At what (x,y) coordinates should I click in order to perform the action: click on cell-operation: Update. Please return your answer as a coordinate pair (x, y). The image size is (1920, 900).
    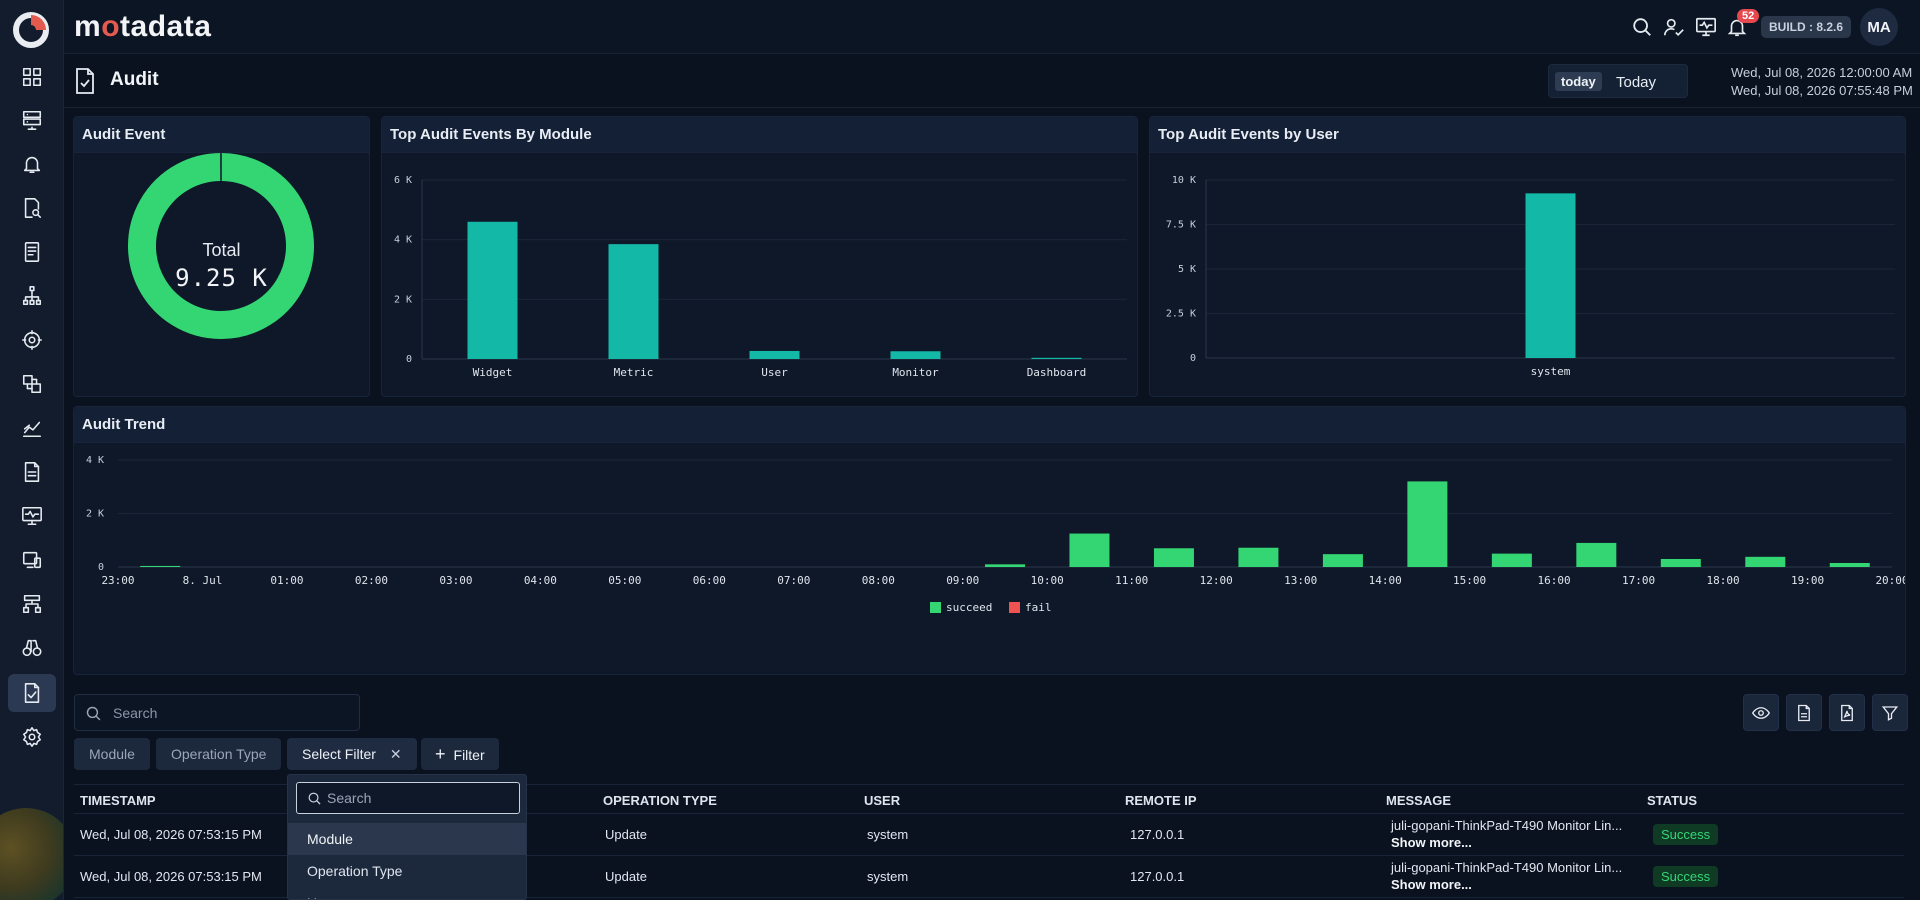
    Looking at the image, I should click on (626, 834).